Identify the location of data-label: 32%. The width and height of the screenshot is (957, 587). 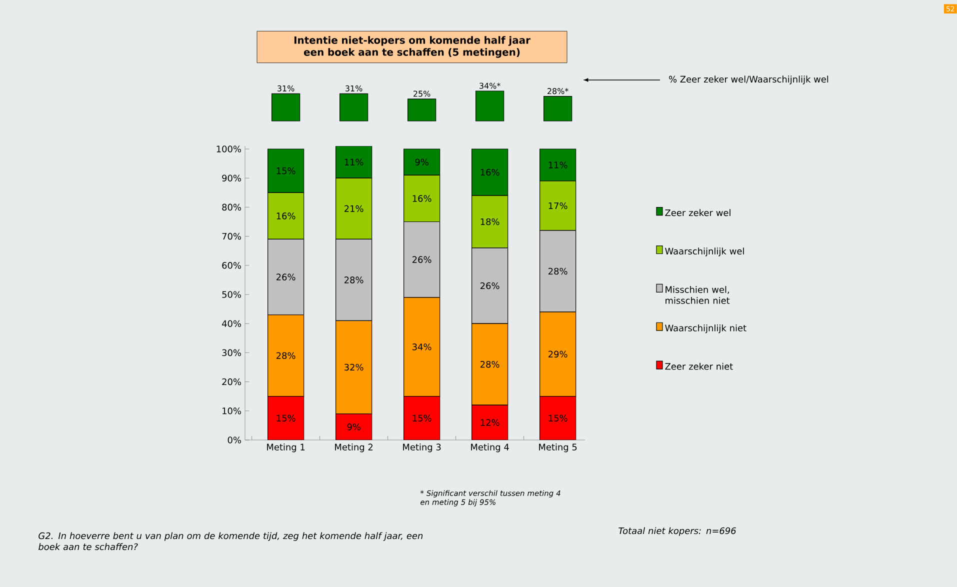
(354, 367).